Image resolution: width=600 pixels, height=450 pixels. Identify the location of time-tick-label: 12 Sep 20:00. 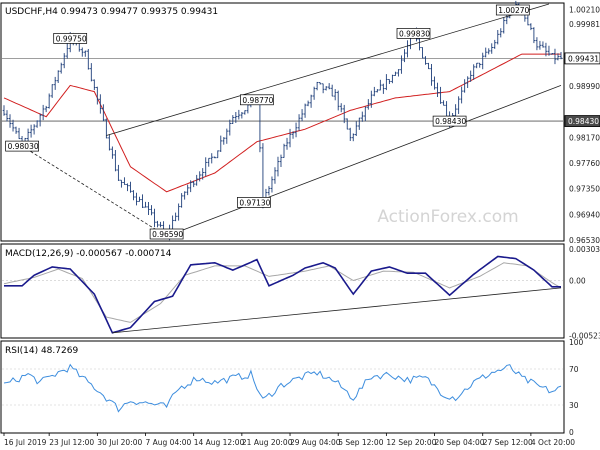
(411, 442).